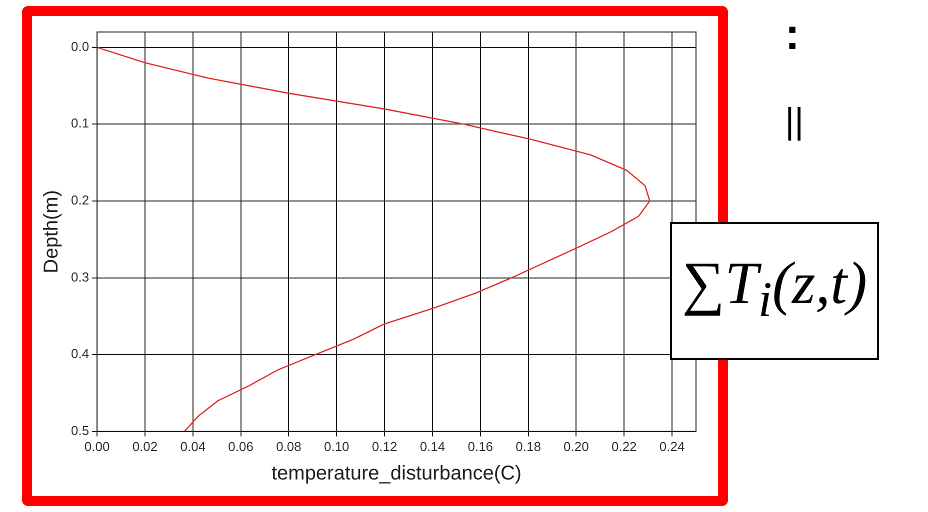 Image resolution: width=928 pixels, height=512 pixels. I want to click on x-tick-label: 0.14, so click(433, 446).